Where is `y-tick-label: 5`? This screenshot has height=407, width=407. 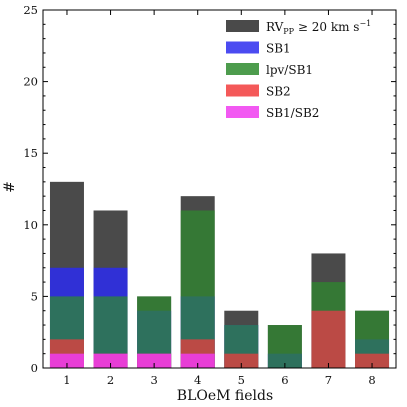 y-tick-label: 5 is located at coordinates (34, 296).